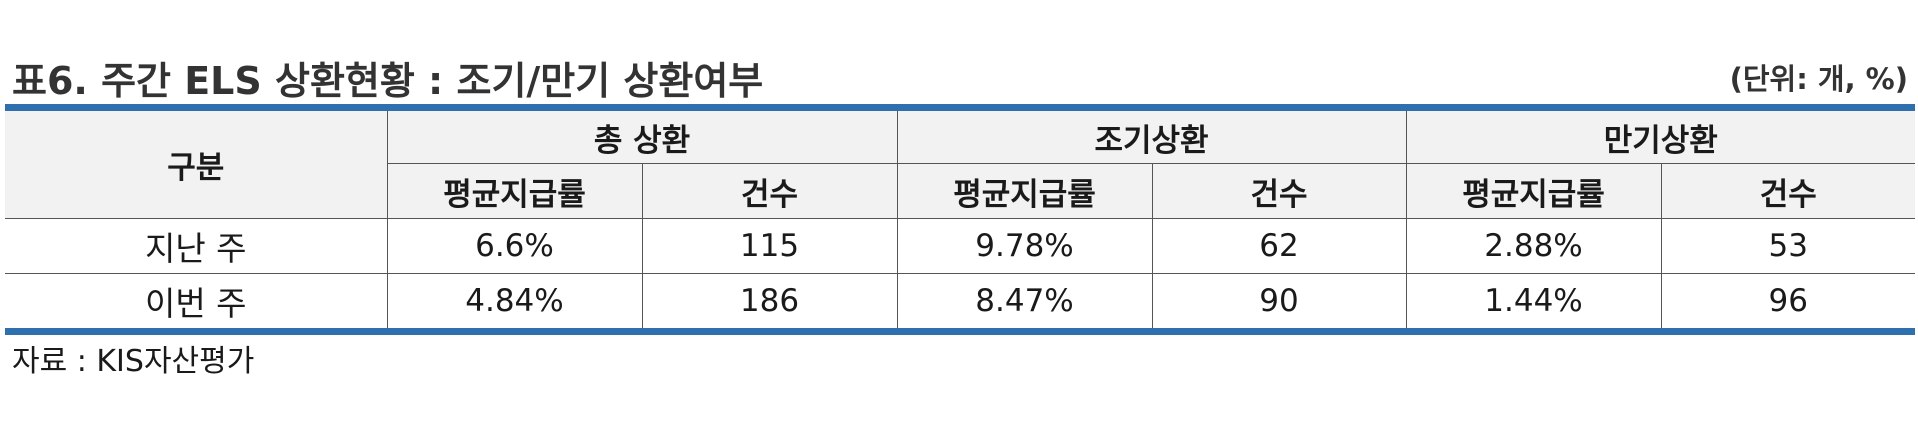 This screenshot has width=1918, height=434. What do you see at coordinates (1533, 246) in the screenshot?
I see `table-cell: 2.88%` at bounding box center [1533, 246].